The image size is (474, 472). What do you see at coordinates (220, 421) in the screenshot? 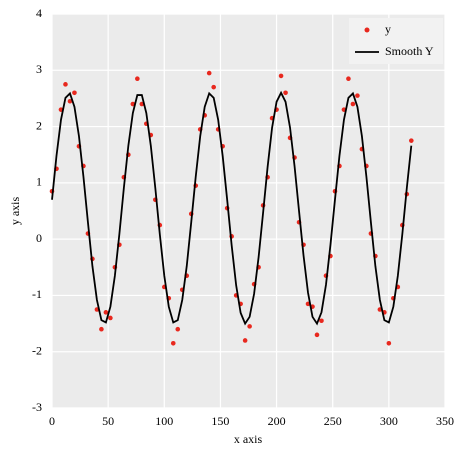
I see `x-tick-label: 150` at bounding box center [220, 421].